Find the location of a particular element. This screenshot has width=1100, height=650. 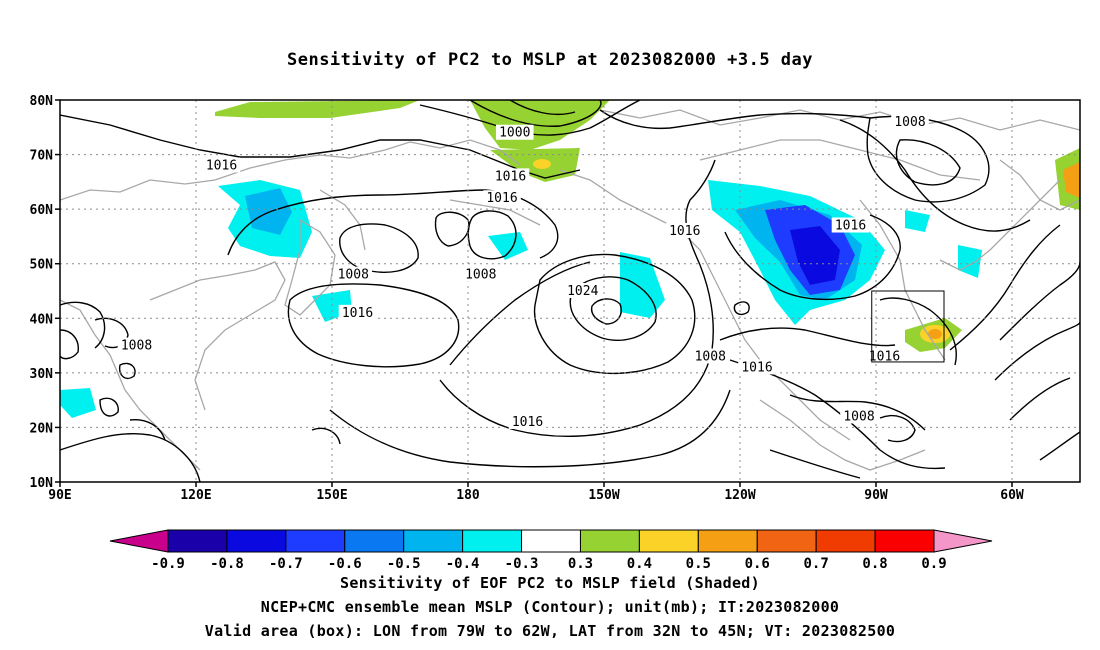

lat-tick-label: 10N is located at coordinates (42, 483).